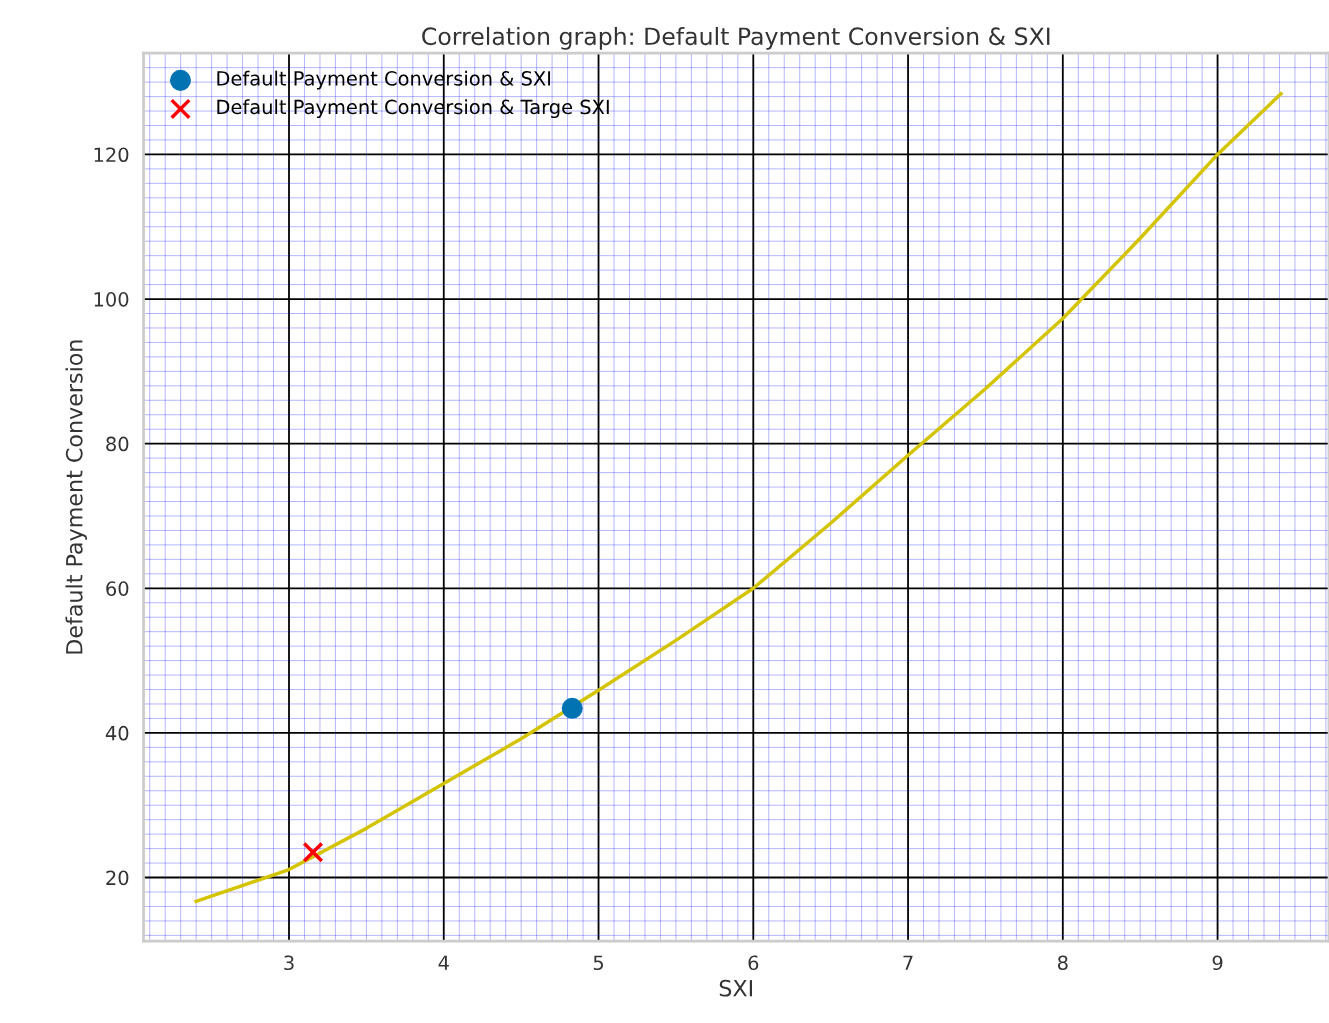 The width and height of the screenshot is (1329, 1023). Describe the element at coordinates (736, 988) in the screenshot. I see `x-axis-title: SXI` at that location.